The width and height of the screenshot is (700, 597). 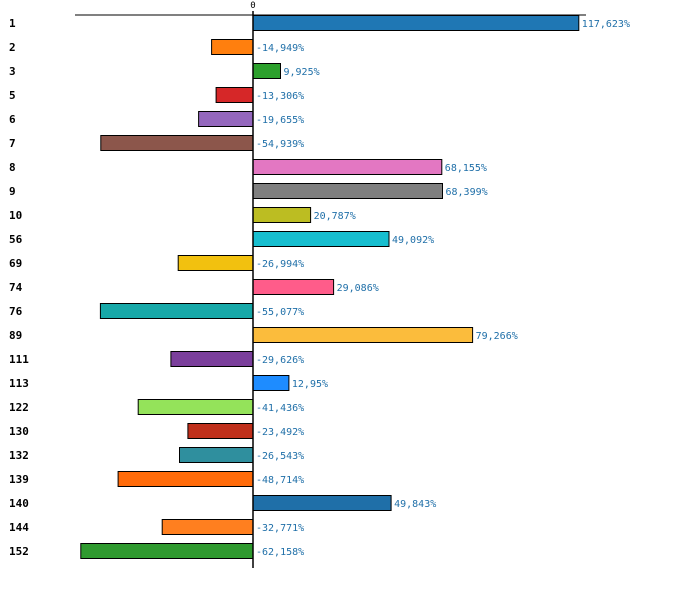 What do you see at coordinates (12, 71) in the screenshot?
I see `category-label-3: 3` at bounding box center [12, 71].